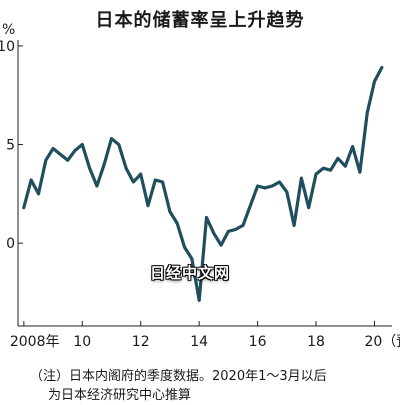 This screenshot has width=400, height=405. What do you see at coordinates (9, 30) in the screenshot?
I see `y-axis-unit: %` at bounding box center [9, 30].